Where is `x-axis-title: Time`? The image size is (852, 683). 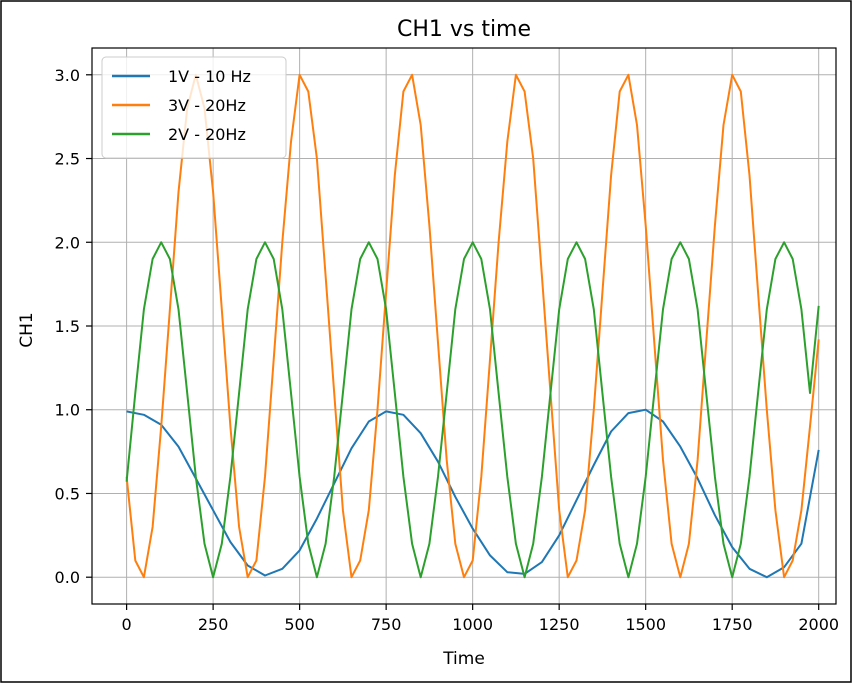 x-axis-title: Time is located at coordinates (463, 659).